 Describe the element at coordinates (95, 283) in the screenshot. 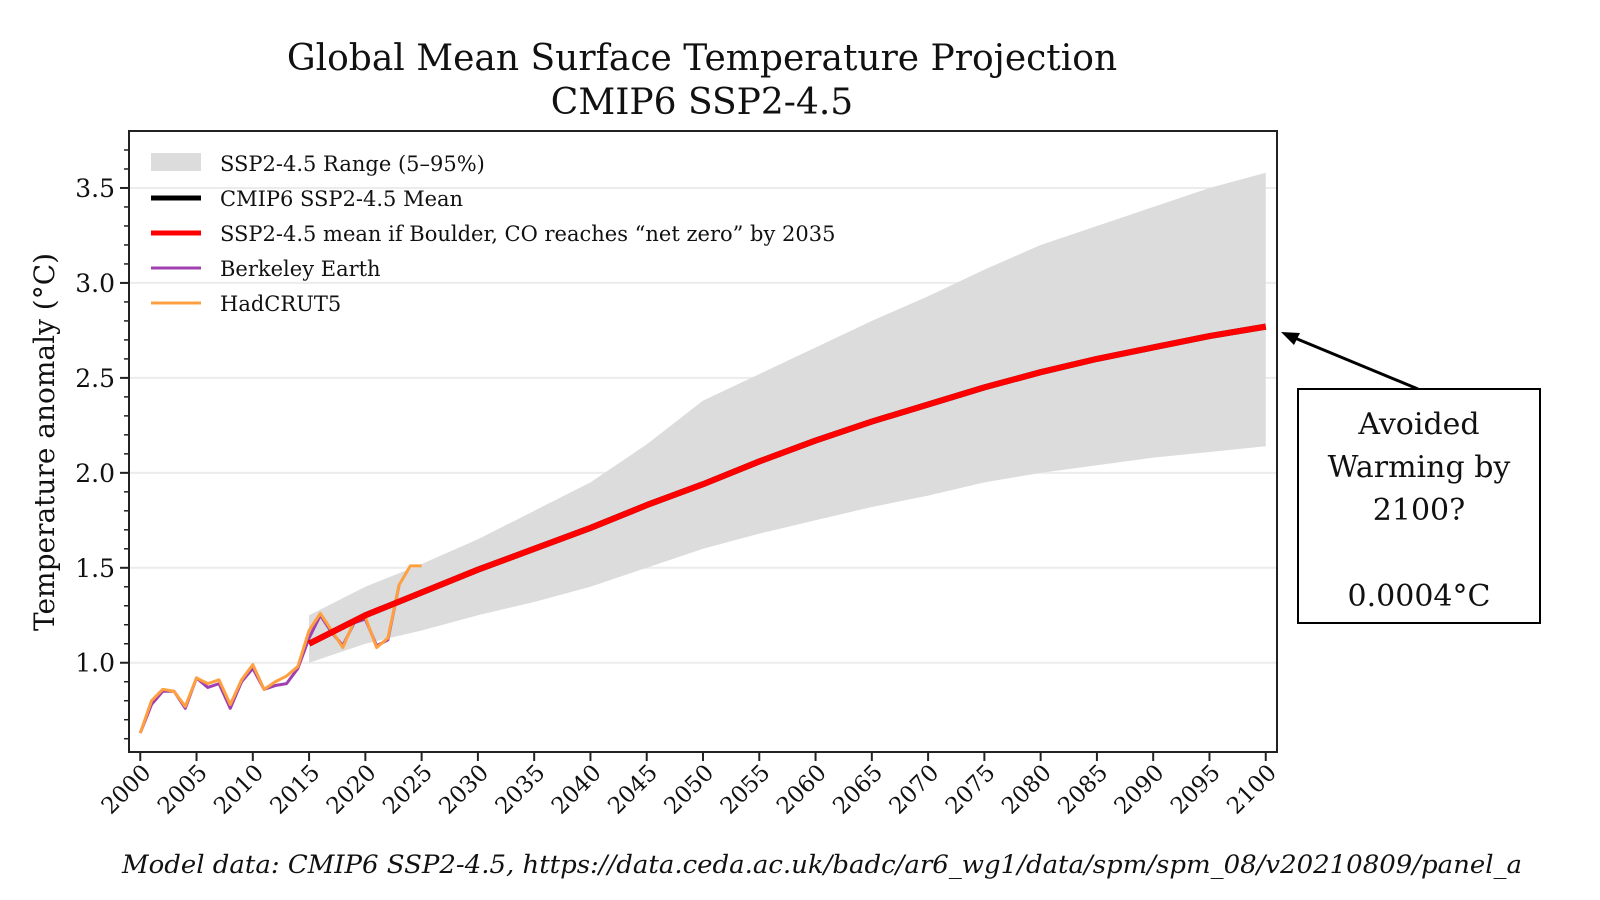

I see `y-tick-label: 3.0` at that location.